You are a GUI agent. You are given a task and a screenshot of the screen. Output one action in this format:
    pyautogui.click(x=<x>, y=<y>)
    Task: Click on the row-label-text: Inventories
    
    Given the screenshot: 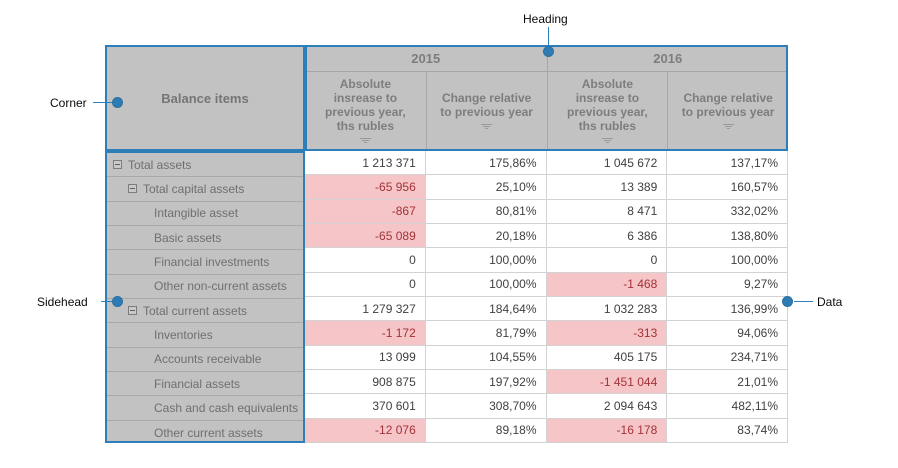 What is the action you would take?
    pyautogui.click(x=183, y=334)
    